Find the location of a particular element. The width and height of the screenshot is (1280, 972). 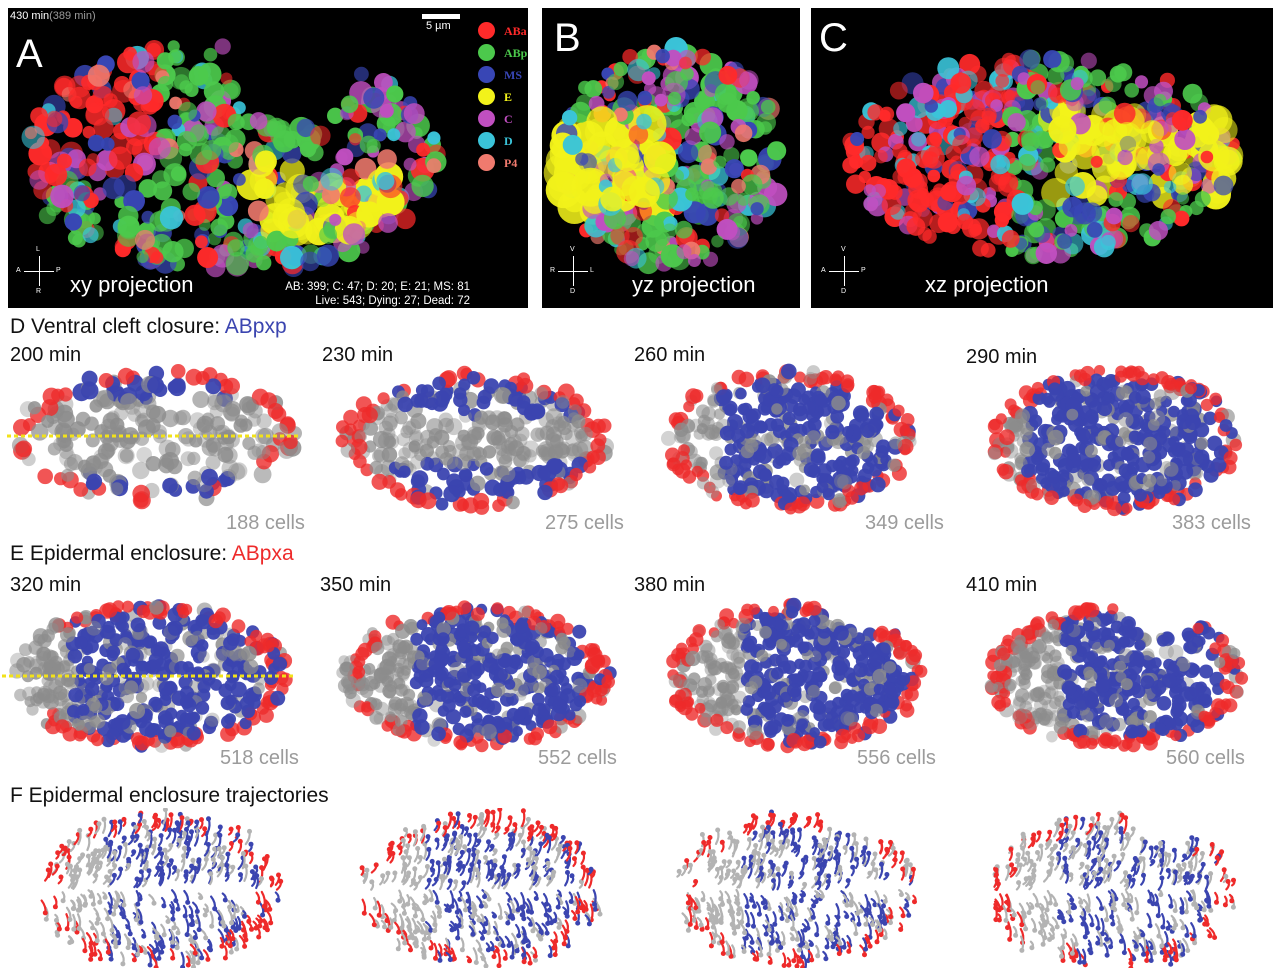

time-sub: (389 min) is located at coordinates (72, 16).